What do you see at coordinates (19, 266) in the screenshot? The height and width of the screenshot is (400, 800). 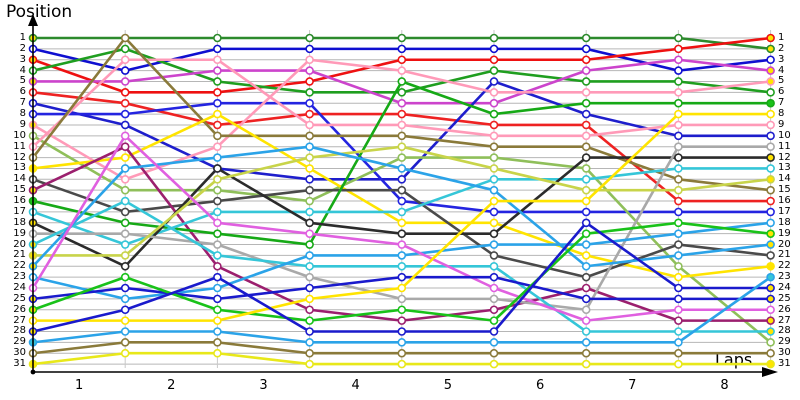 I see `y-tick-left-22: 22` at bounding box center [19, 266].